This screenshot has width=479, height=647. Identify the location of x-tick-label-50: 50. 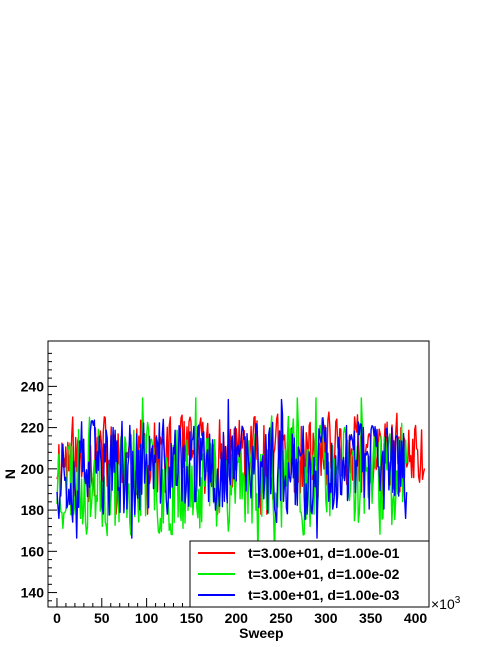
(102, 618).